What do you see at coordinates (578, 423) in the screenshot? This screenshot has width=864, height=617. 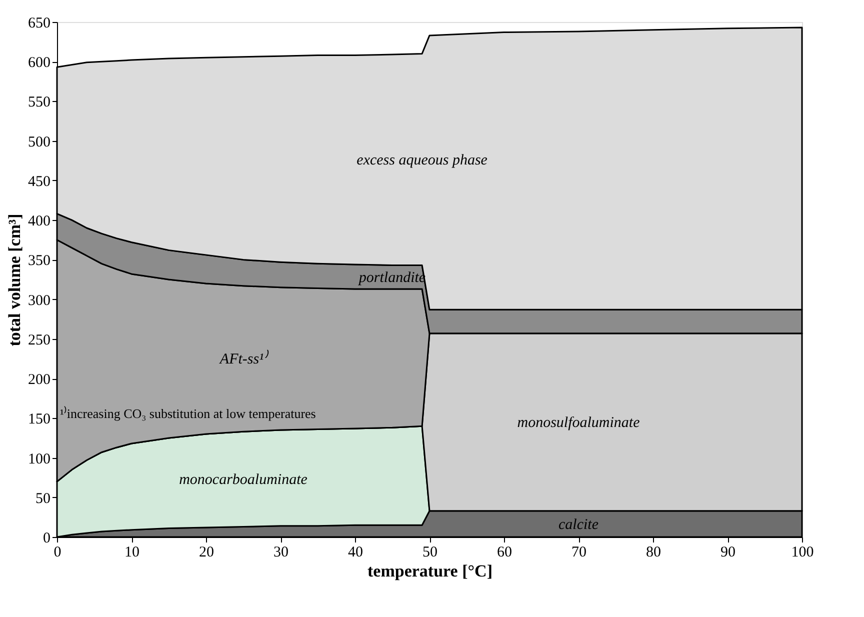 I see `series-label: monosulfoaluminate` at bounding box center [578, 423].